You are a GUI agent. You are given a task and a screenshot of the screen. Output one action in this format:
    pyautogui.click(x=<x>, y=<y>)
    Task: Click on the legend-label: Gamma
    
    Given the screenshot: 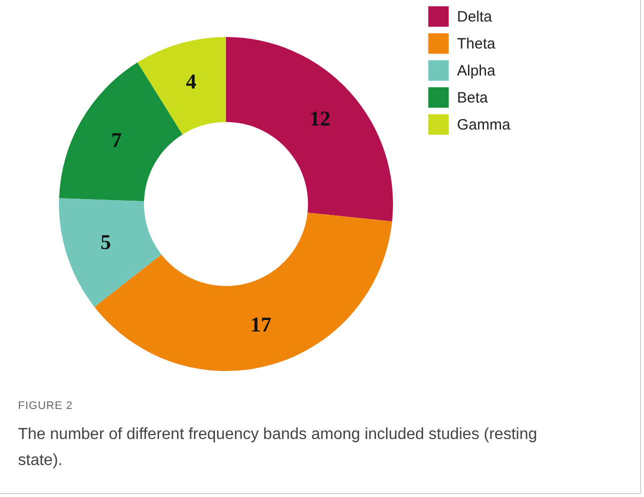 What is the action you would take?
    pyautogui.click(x=484, y=125)
    